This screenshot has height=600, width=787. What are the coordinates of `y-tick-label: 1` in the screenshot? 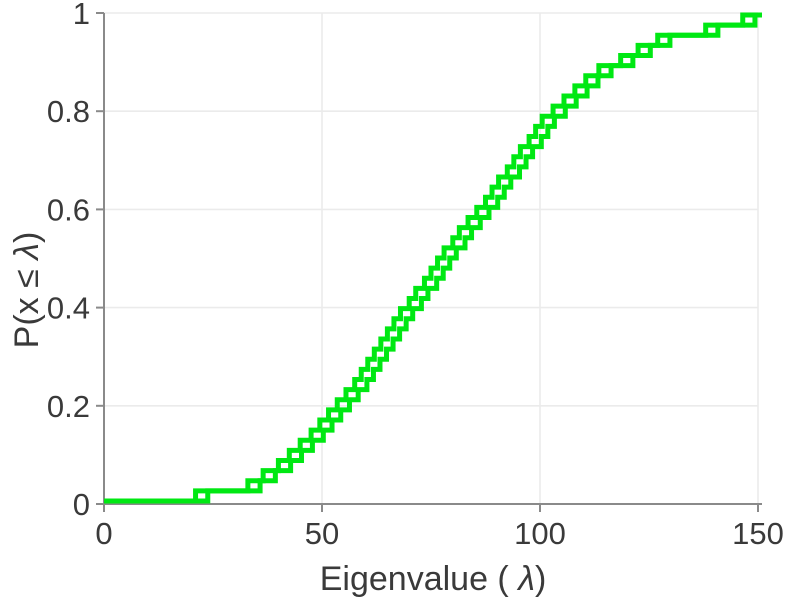 It's located at (81, 15).